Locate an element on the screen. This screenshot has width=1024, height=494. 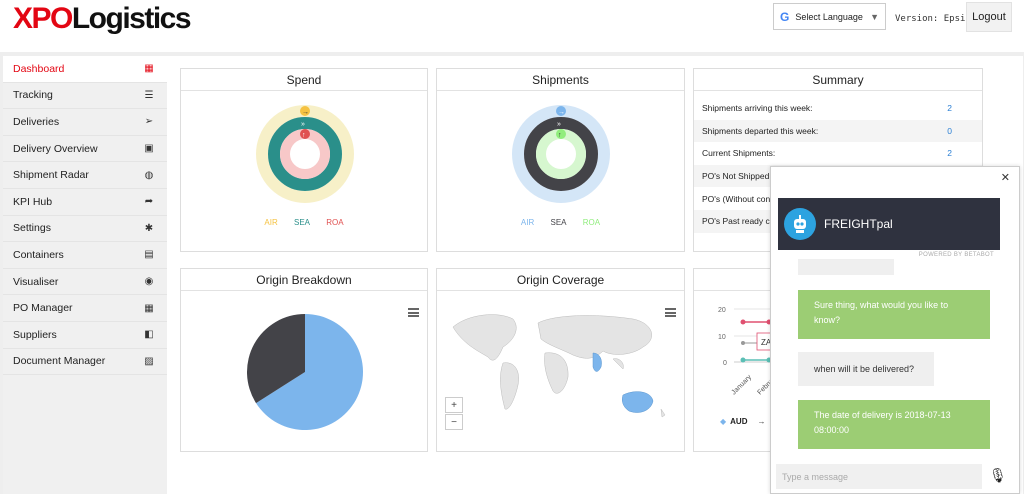
chat-close-icon: ✕ is located at coordinates (1005, 178).